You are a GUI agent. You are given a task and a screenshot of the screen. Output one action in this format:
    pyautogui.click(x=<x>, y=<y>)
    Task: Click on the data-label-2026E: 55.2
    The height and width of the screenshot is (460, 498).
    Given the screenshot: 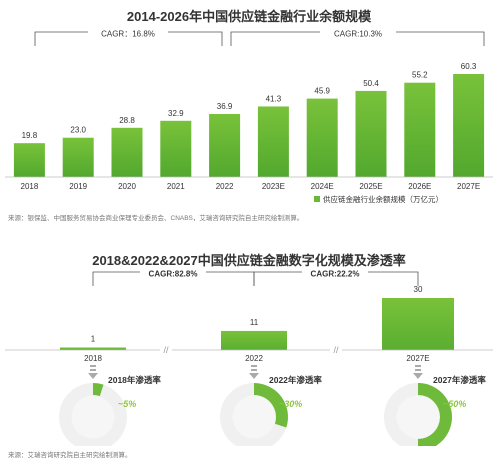 What is the action you would take?
    pyautogui.click(x=420, y=75)
    